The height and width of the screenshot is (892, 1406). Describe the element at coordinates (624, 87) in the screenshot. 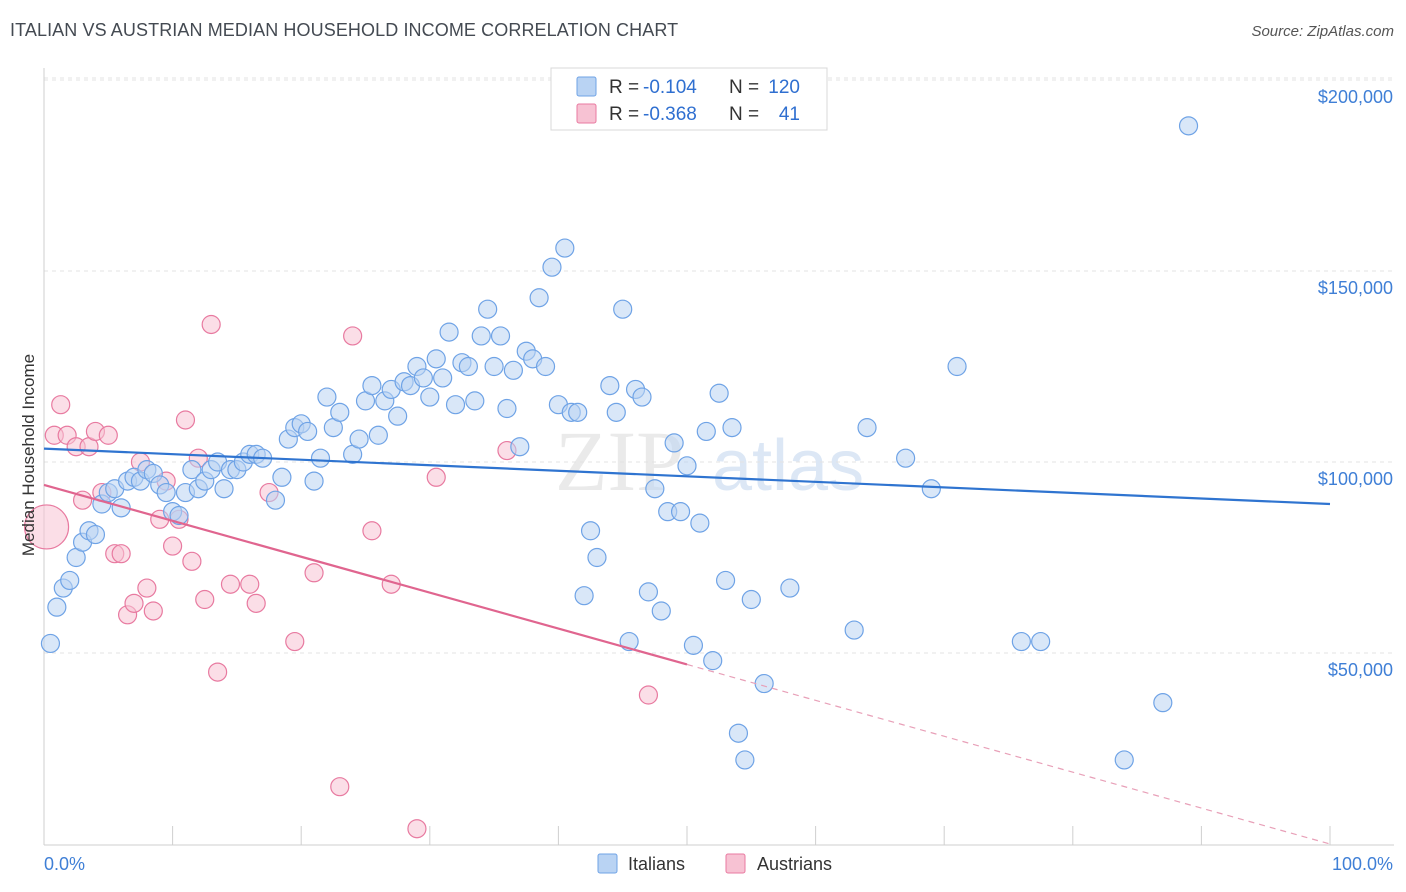

I see `legend-r-label-italians: R =` at that location.